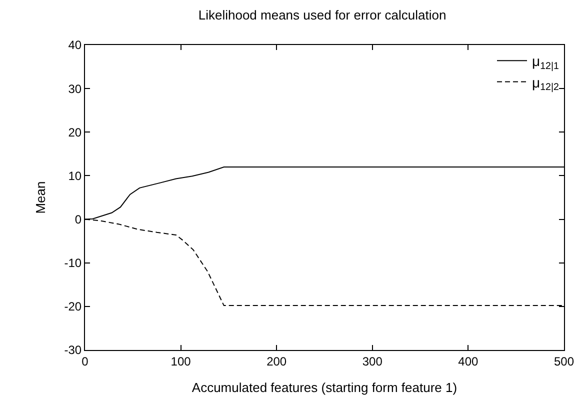  Describe the element at coordinates (545, 62) in the screenshot. I see `legend-label: μ$_{12|1}$` at that location.